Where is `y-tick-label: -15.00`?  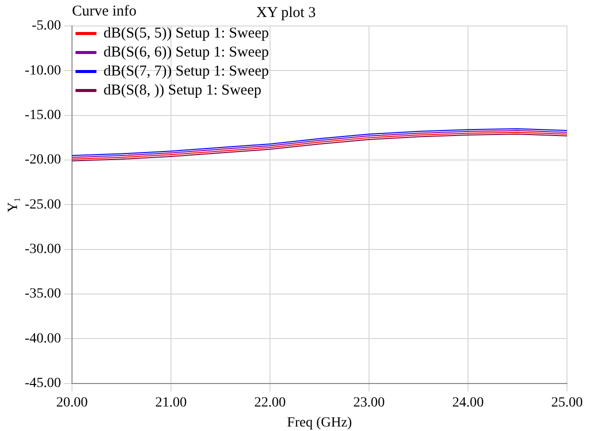
y-tick-label: -15.00 is located at coordinates (42, 116).